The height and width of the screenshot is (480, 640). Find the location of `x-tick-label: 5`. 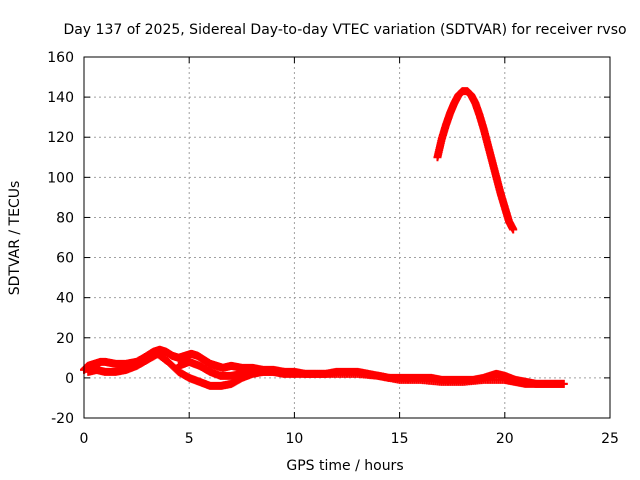

x-tick-label: 5 is located at coordinates (189, 439).